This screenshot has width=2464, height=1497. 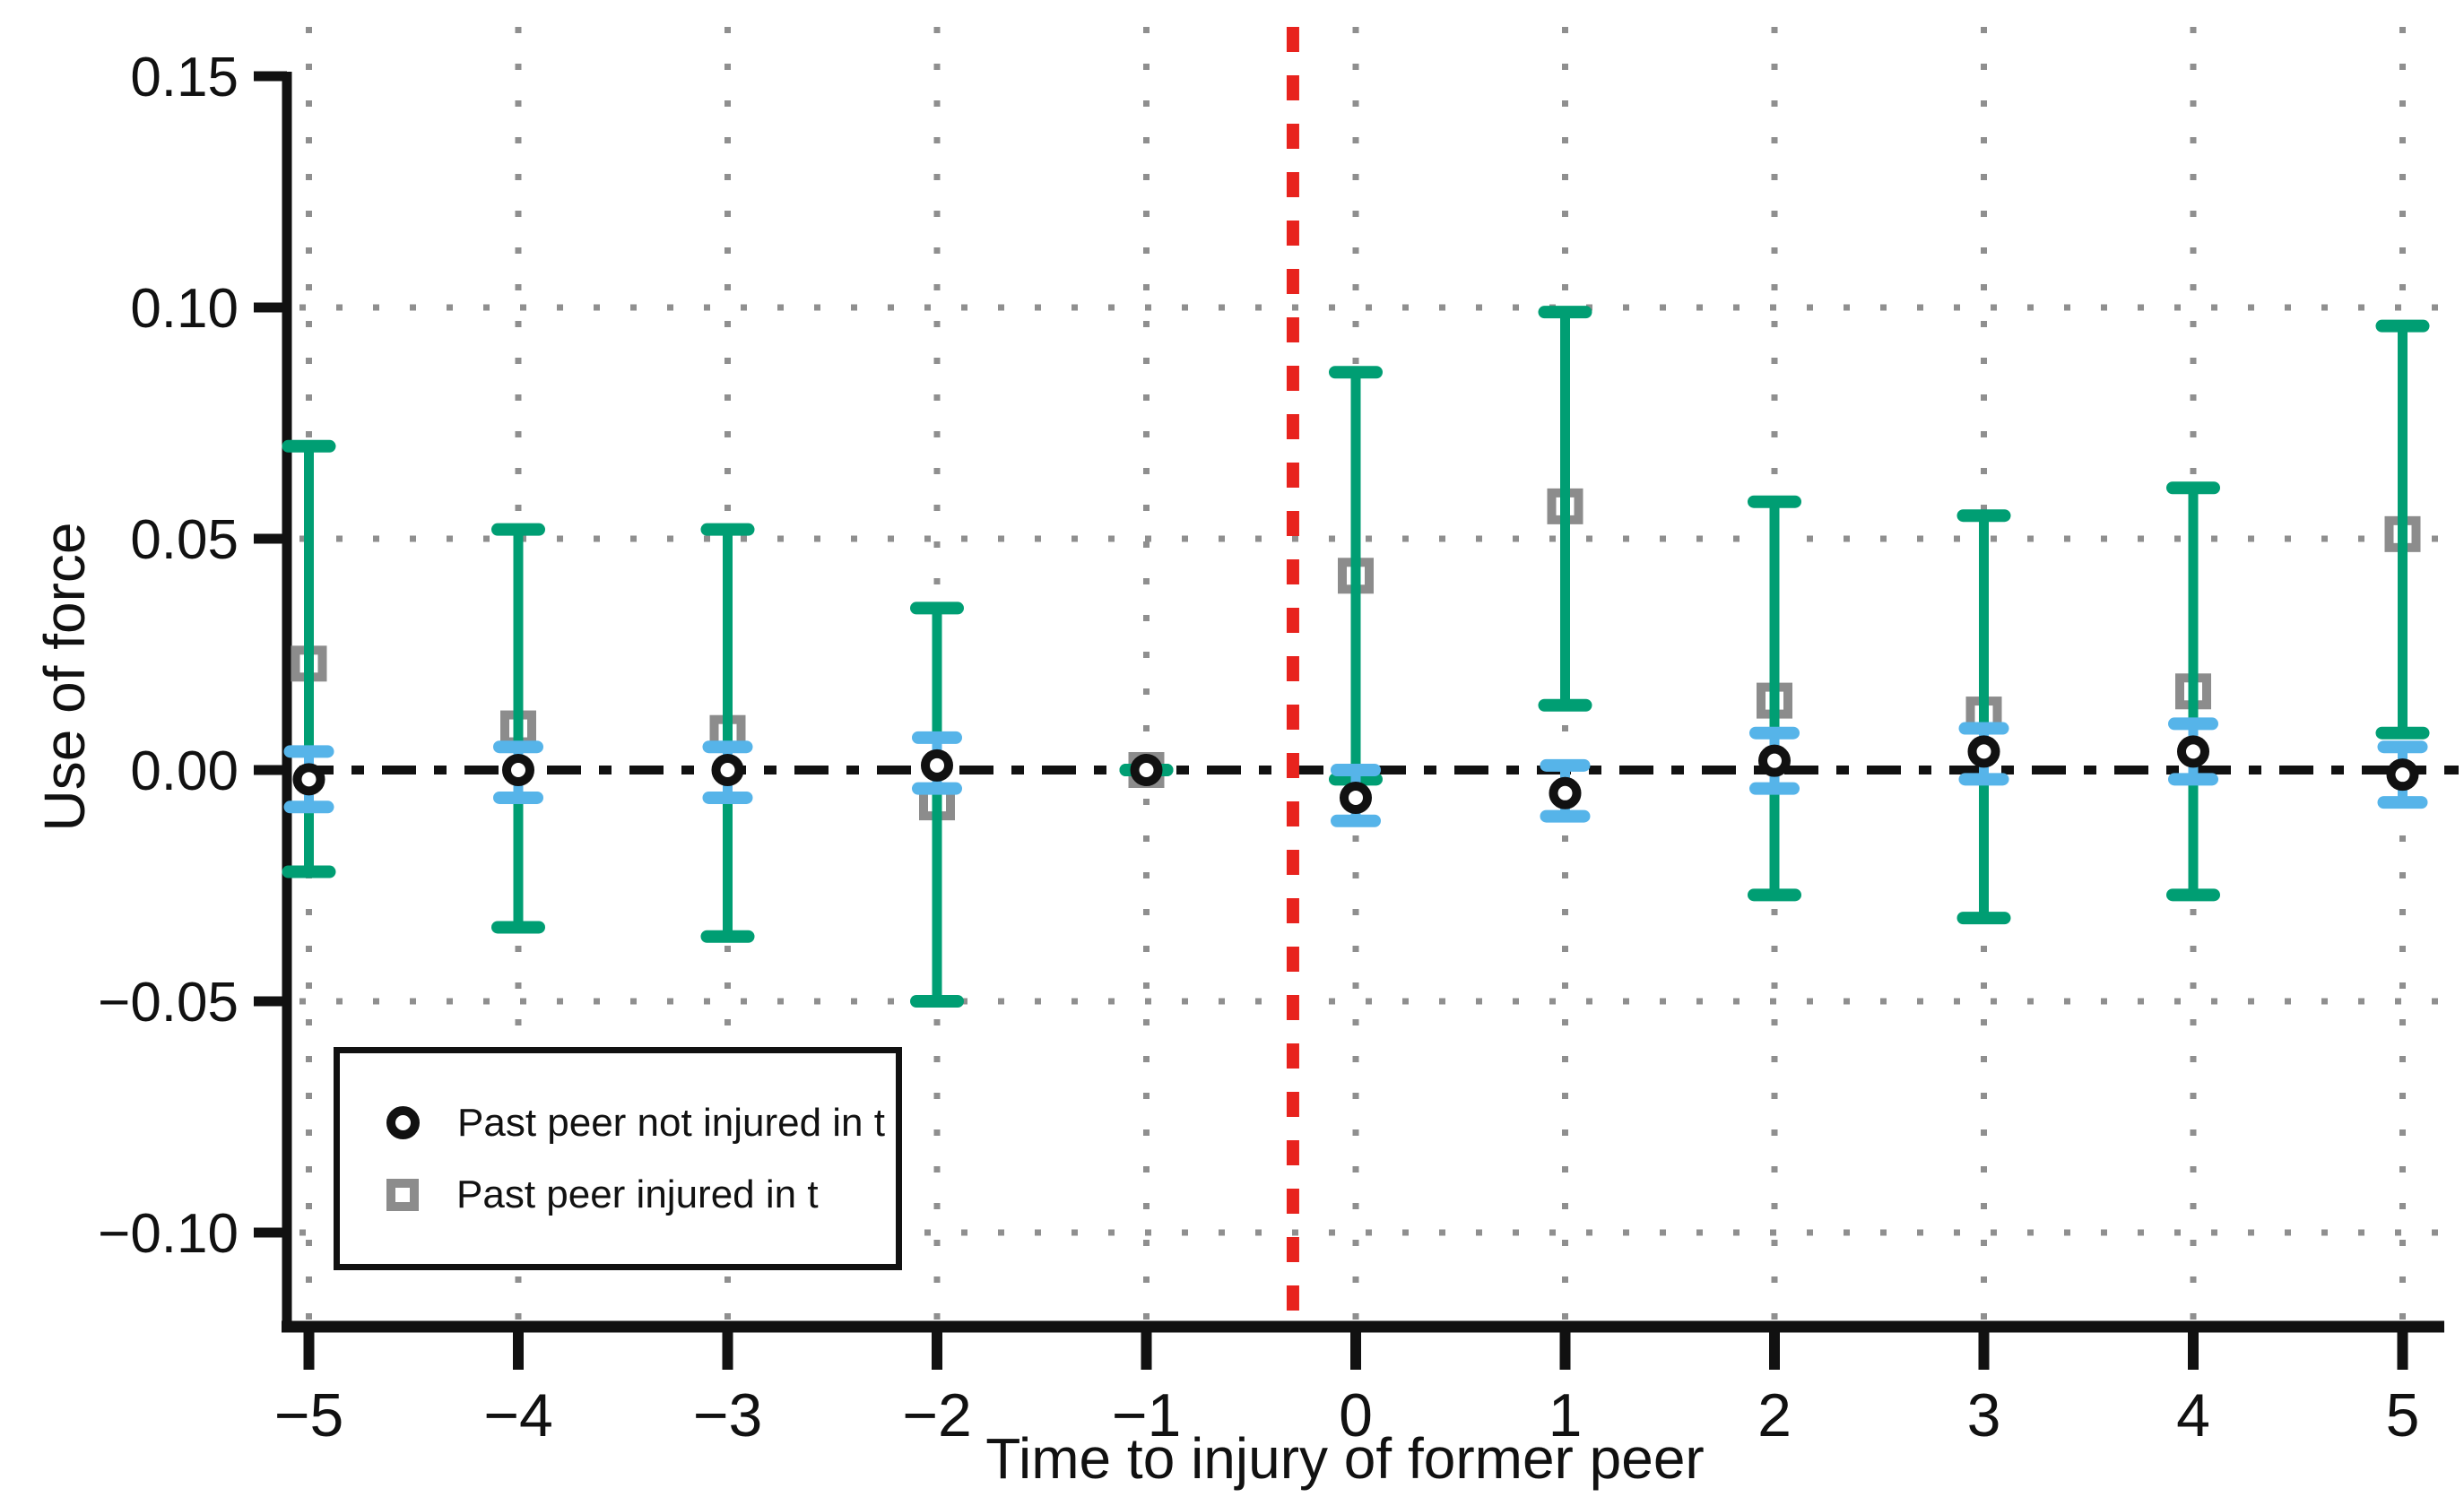 I want to click on x-tick-label: 0, so click(x=1356, y=1415).